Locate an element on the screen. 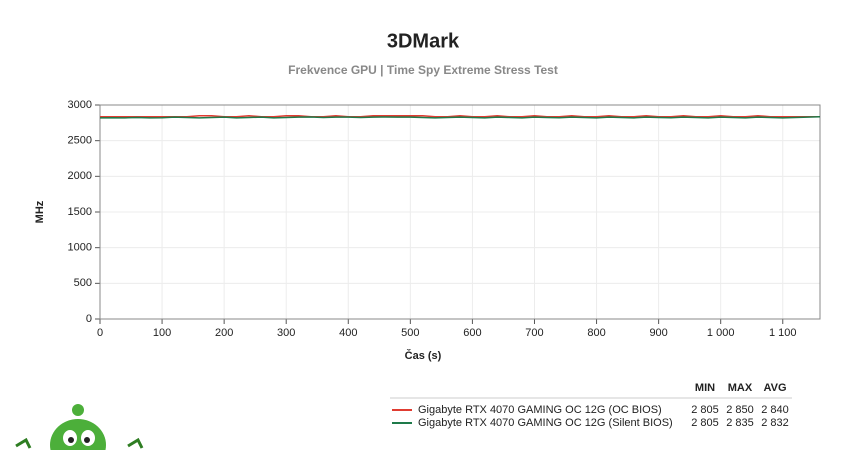 Image resolution: width=846 pixels, height=450 pixels. legend-header: MAX is located at coordinates (740, 388).